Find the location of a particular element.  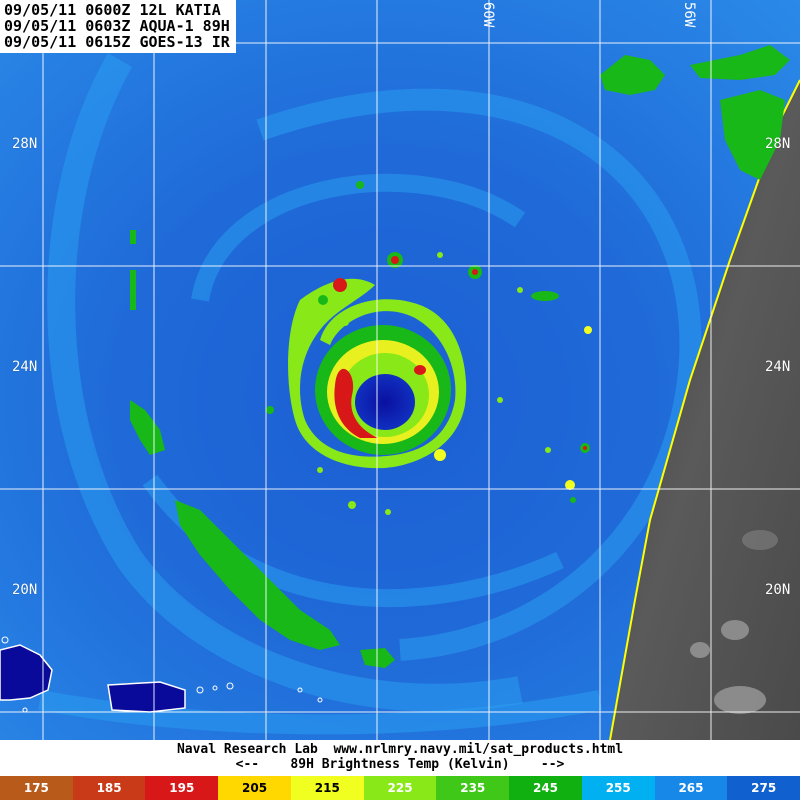

lon-label-60w: 60W is located at coordinates (488, 15).